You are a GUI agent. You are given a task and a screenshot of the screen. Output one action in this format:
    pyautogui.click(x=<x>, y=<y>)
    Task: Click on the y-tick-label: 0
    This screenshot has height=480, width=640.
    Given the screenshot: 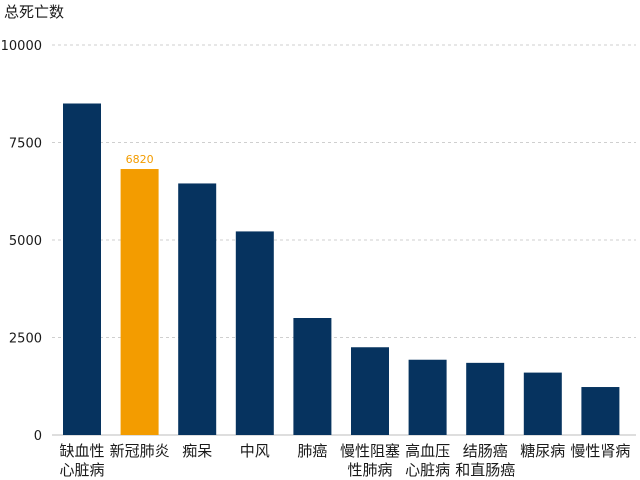 What is the action you would take?
    pyautogui.click(x=38, y=436)
    